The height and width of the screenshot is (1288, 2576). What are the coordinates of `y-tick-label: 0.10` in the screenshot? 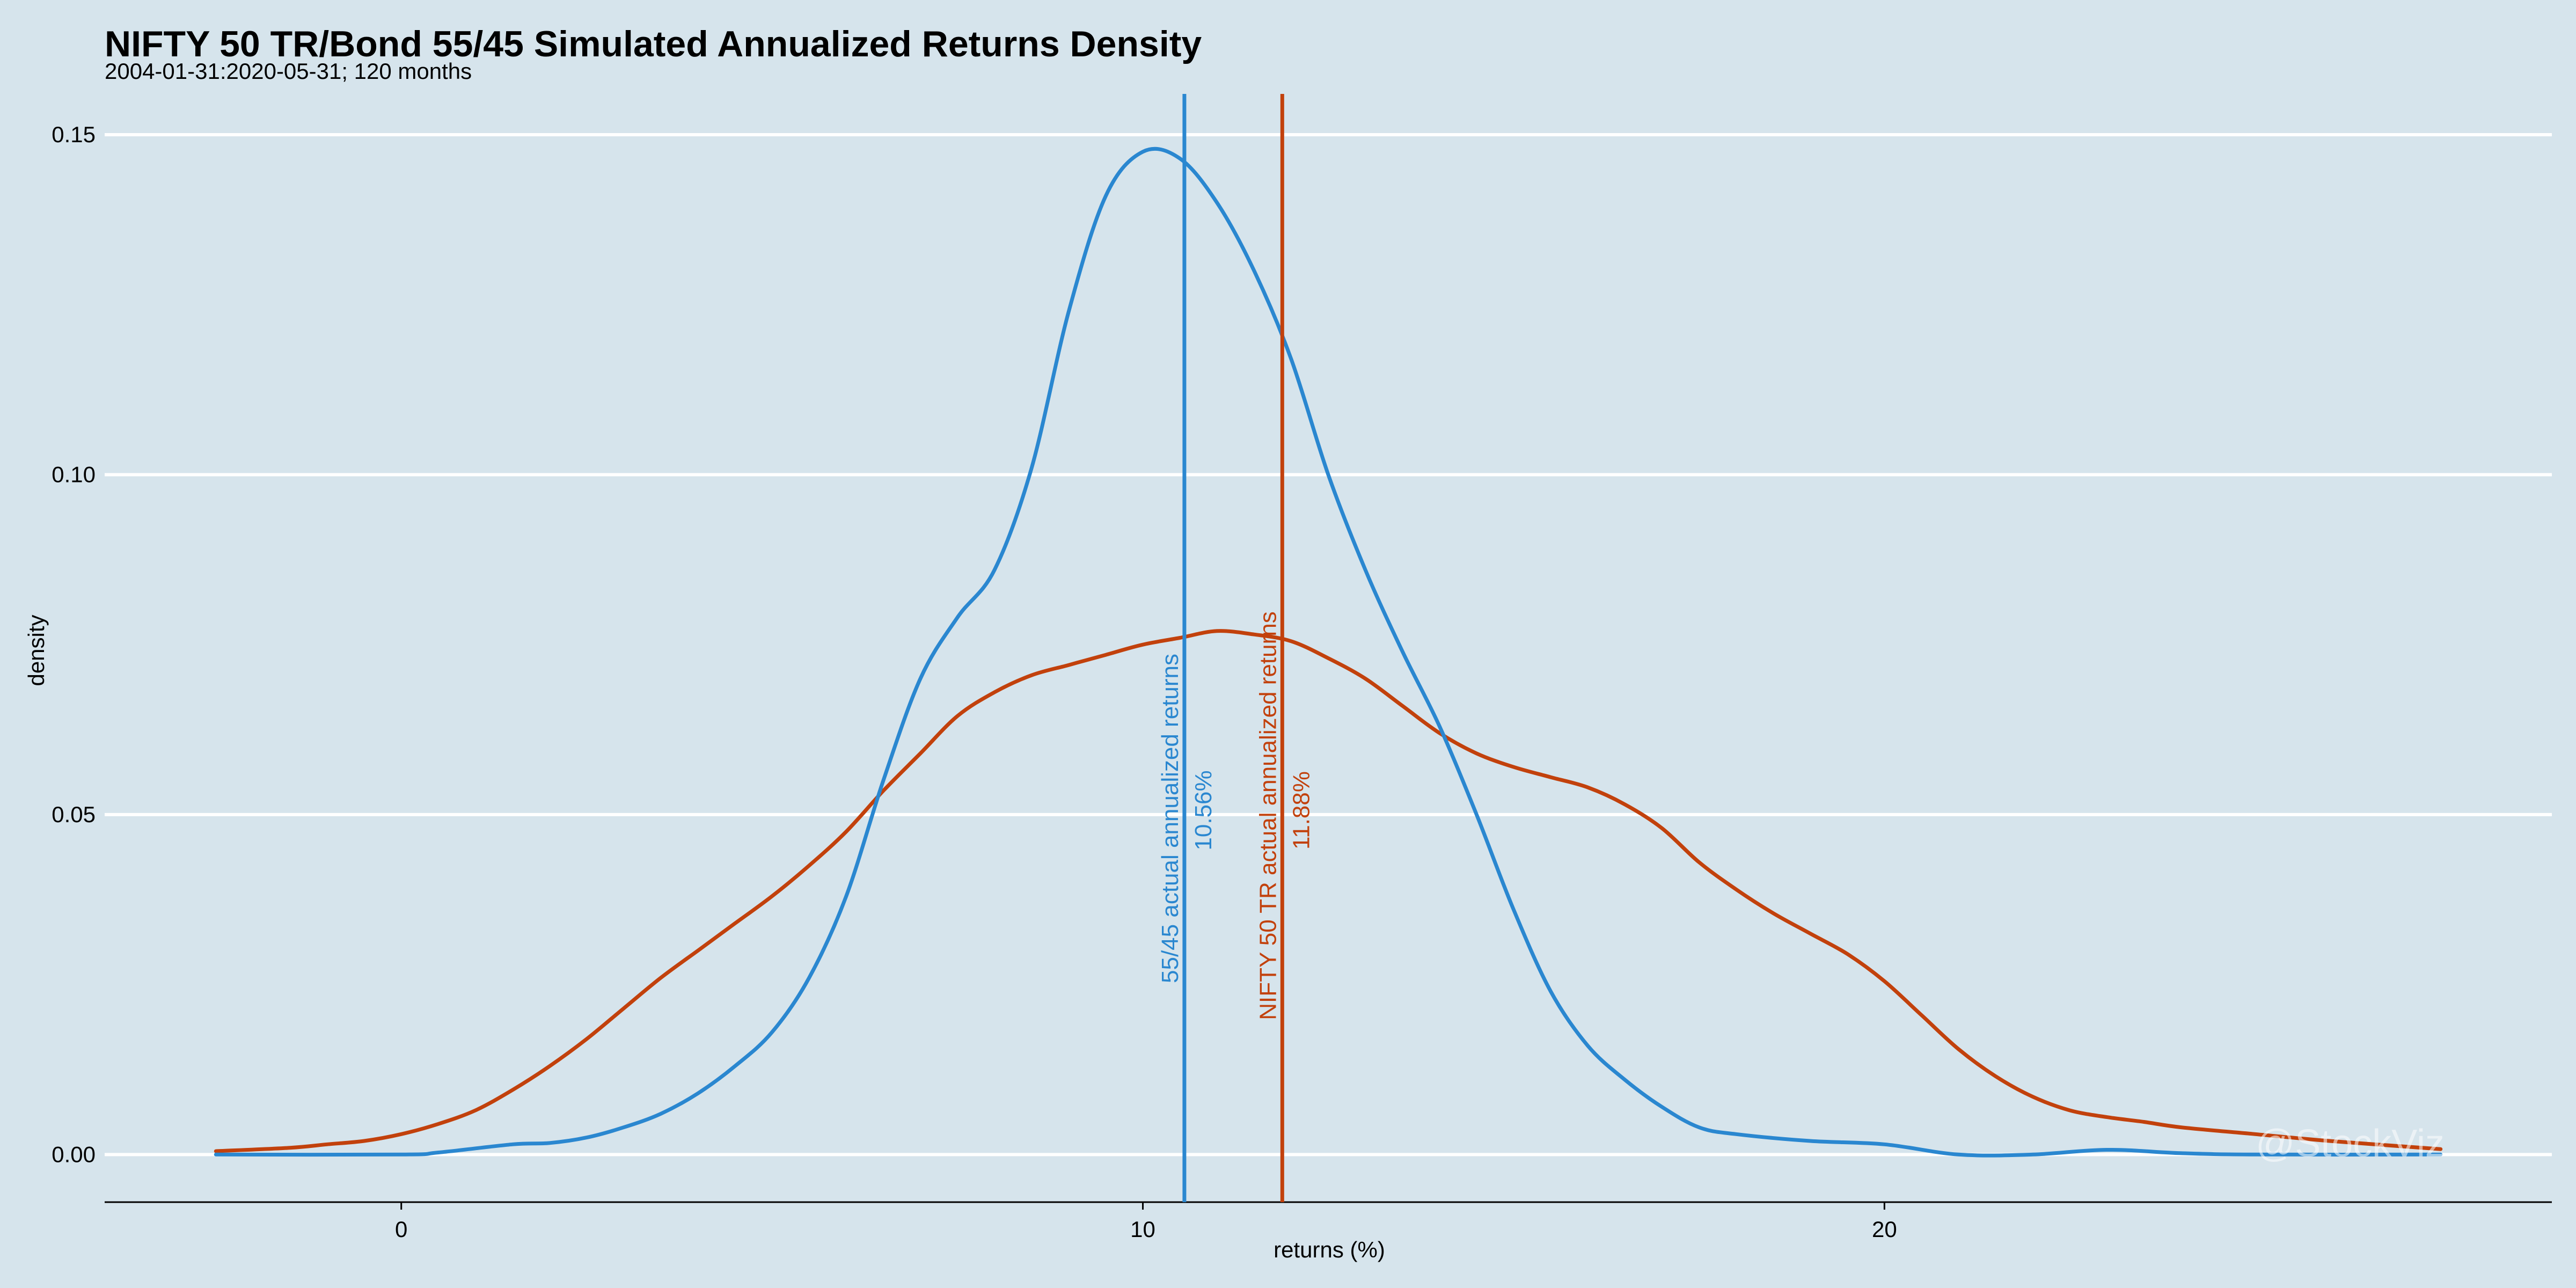 It's located at (74, 474).